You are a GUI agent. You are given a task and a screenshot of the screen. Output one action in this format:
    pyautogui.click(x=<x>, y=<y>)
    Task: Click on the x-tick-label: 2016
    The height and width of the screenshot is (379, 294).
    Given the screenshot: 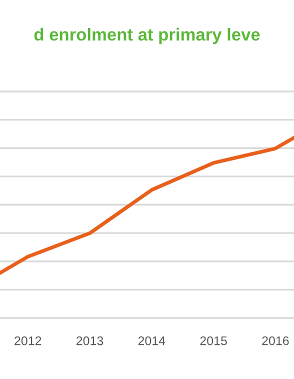 What is the action you would take?
    pyautogui.click(x=275, y=341)
    